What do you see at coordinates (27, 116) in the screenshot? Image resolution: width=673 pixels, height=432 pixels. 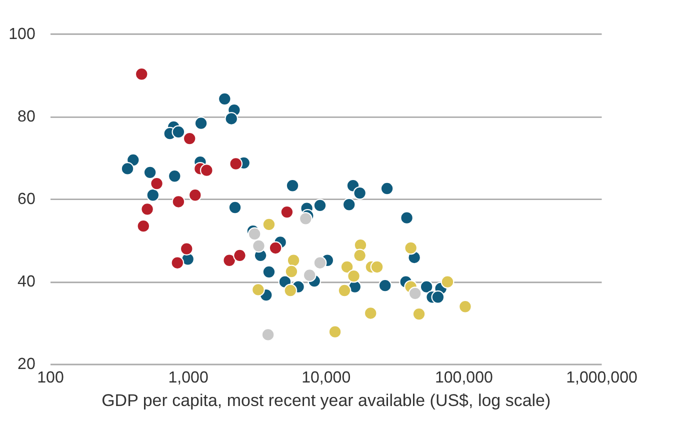 I see `y-tick-label: 80` at bounding box center [27, 116].